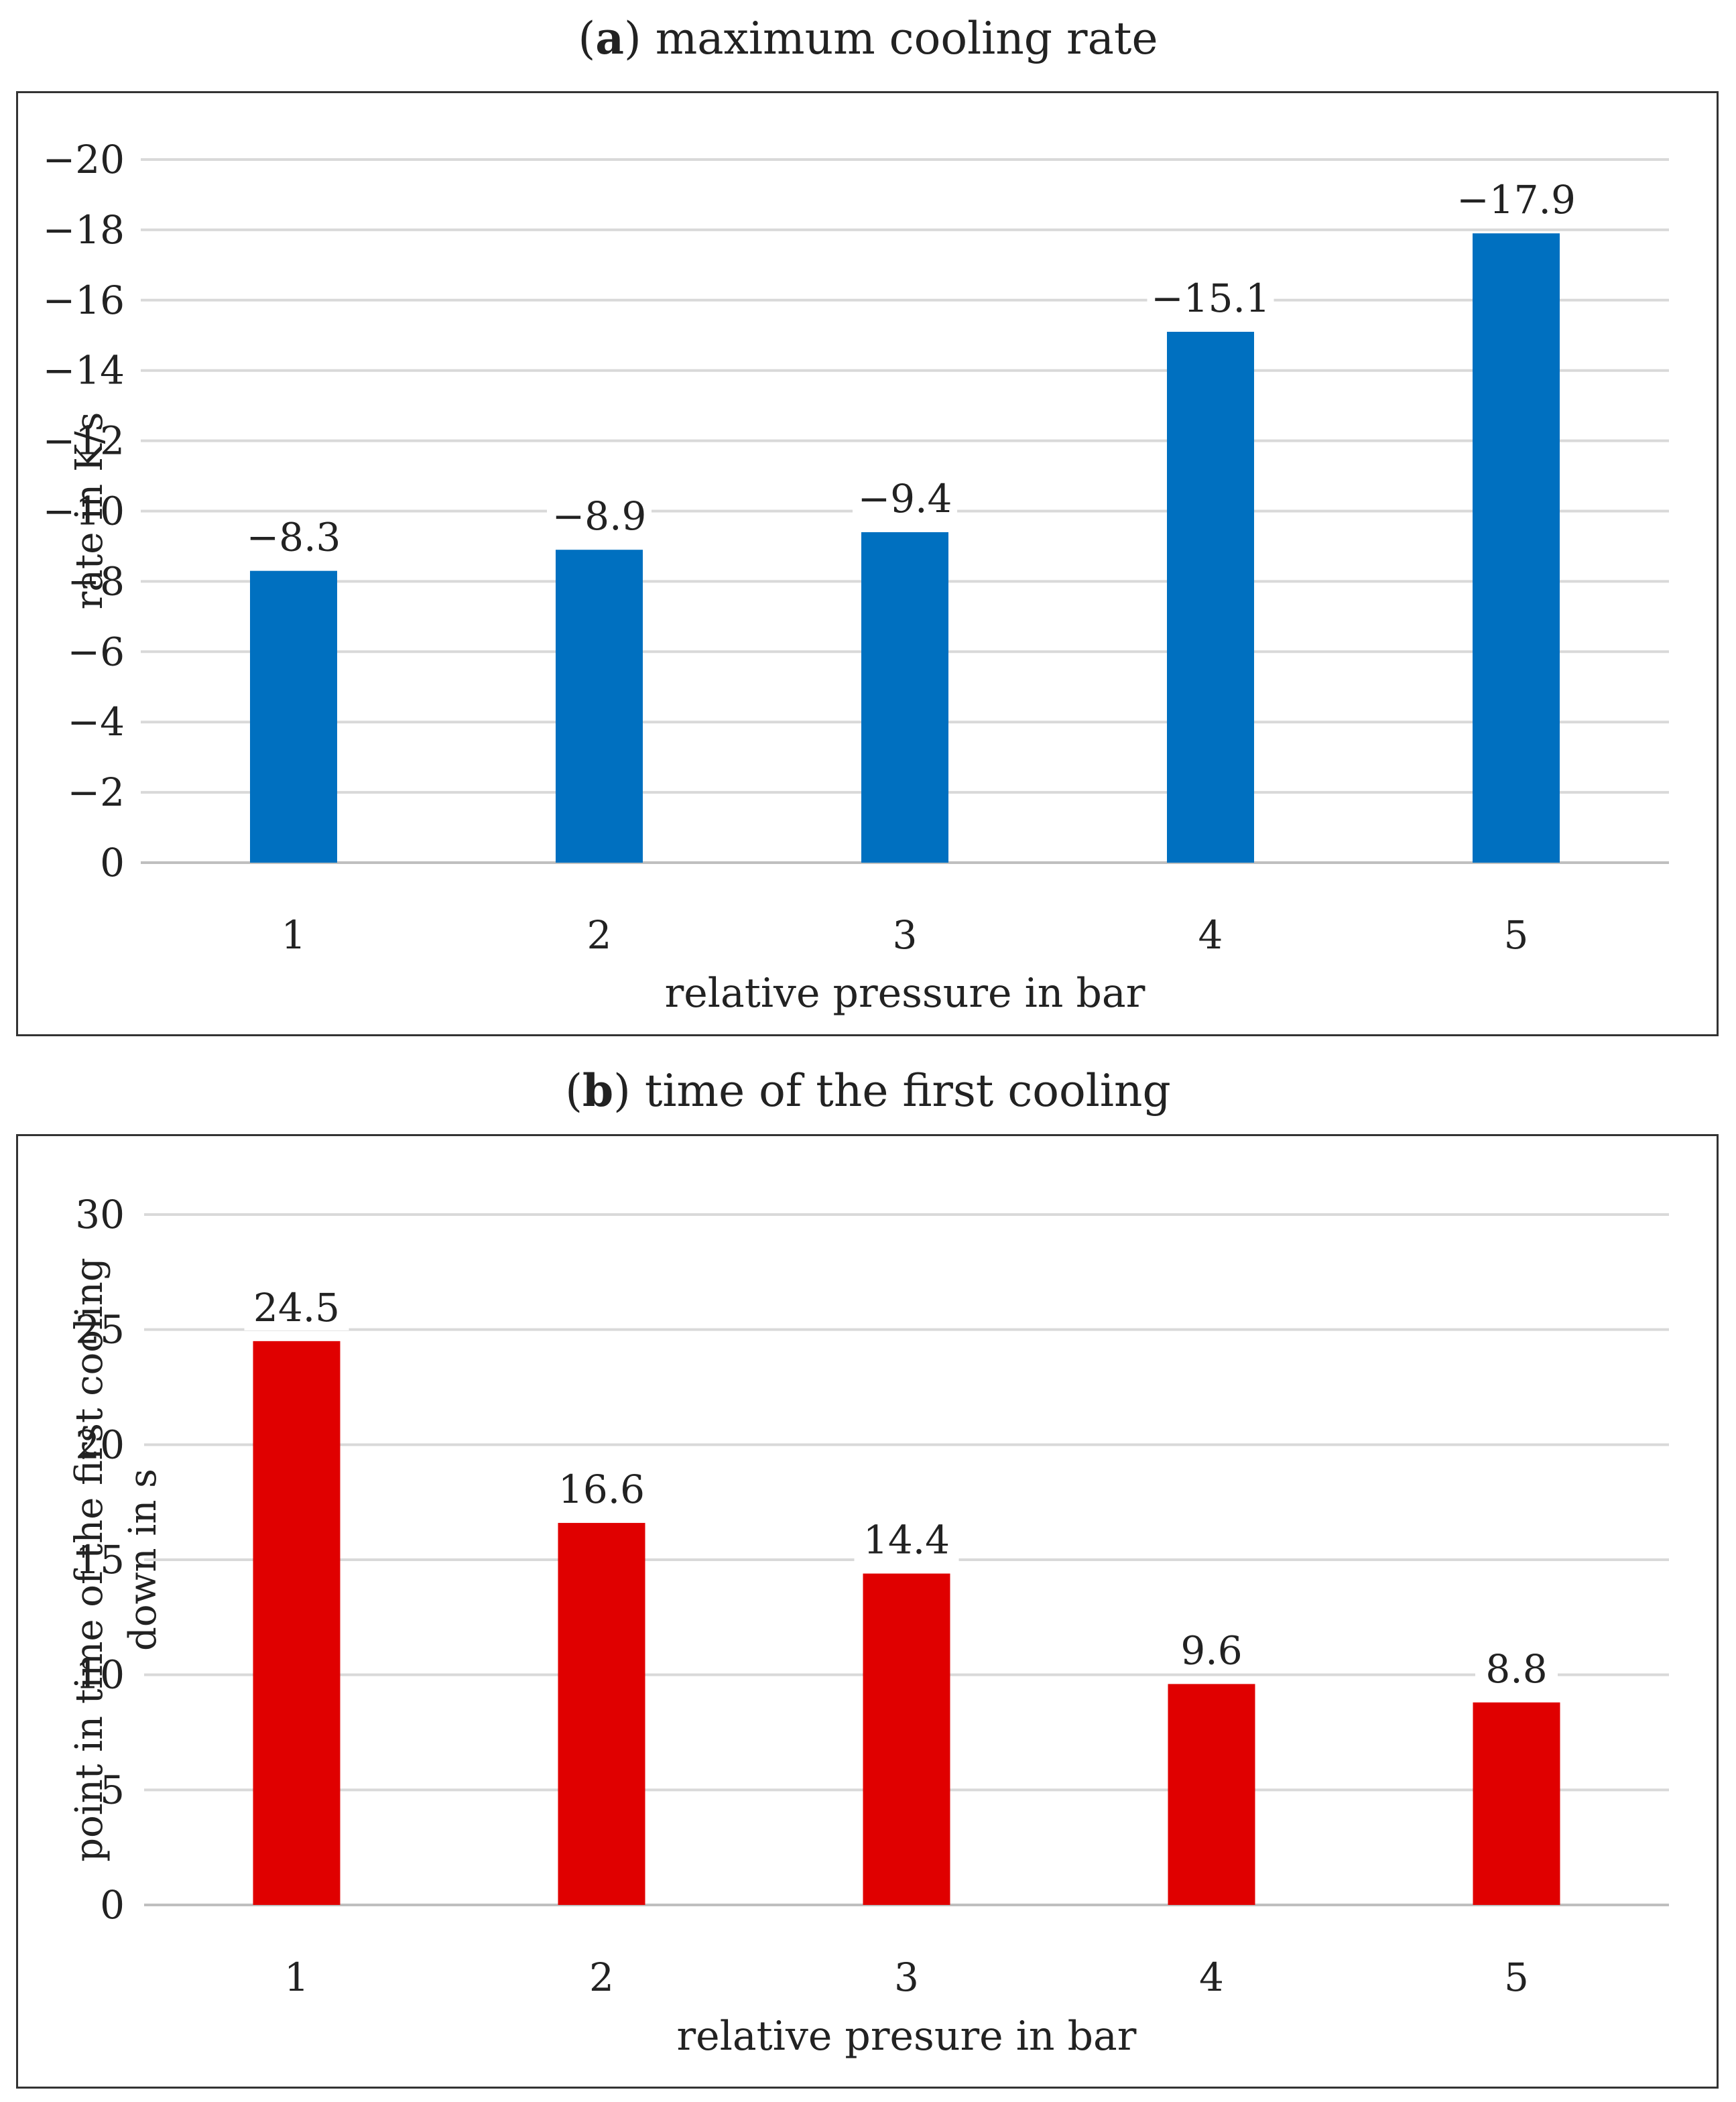  I want to click on chart-a-title-text: maximum cooling rate, so click(906, 38).